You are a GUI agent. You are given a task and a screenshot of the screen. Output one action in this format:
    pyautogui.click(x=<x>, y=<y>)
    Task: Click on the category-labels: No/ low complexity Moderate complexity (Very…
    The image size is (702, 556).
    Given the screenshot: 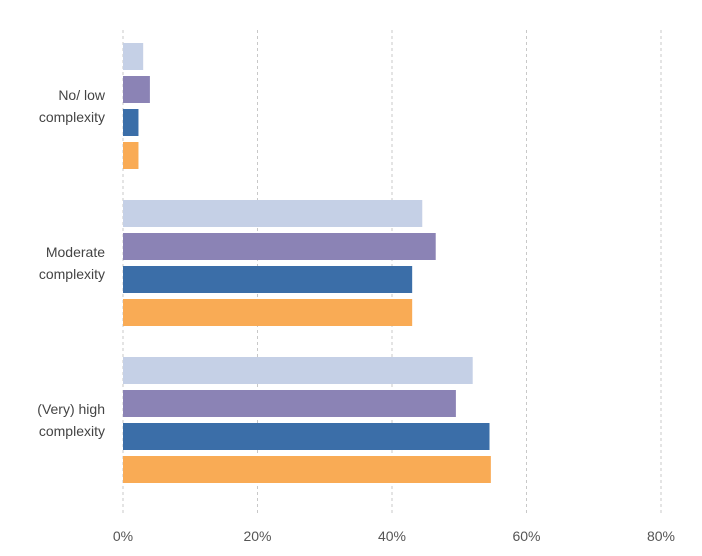 What is the action you would take?
    pyautogui.click(x=71, y=263)
    